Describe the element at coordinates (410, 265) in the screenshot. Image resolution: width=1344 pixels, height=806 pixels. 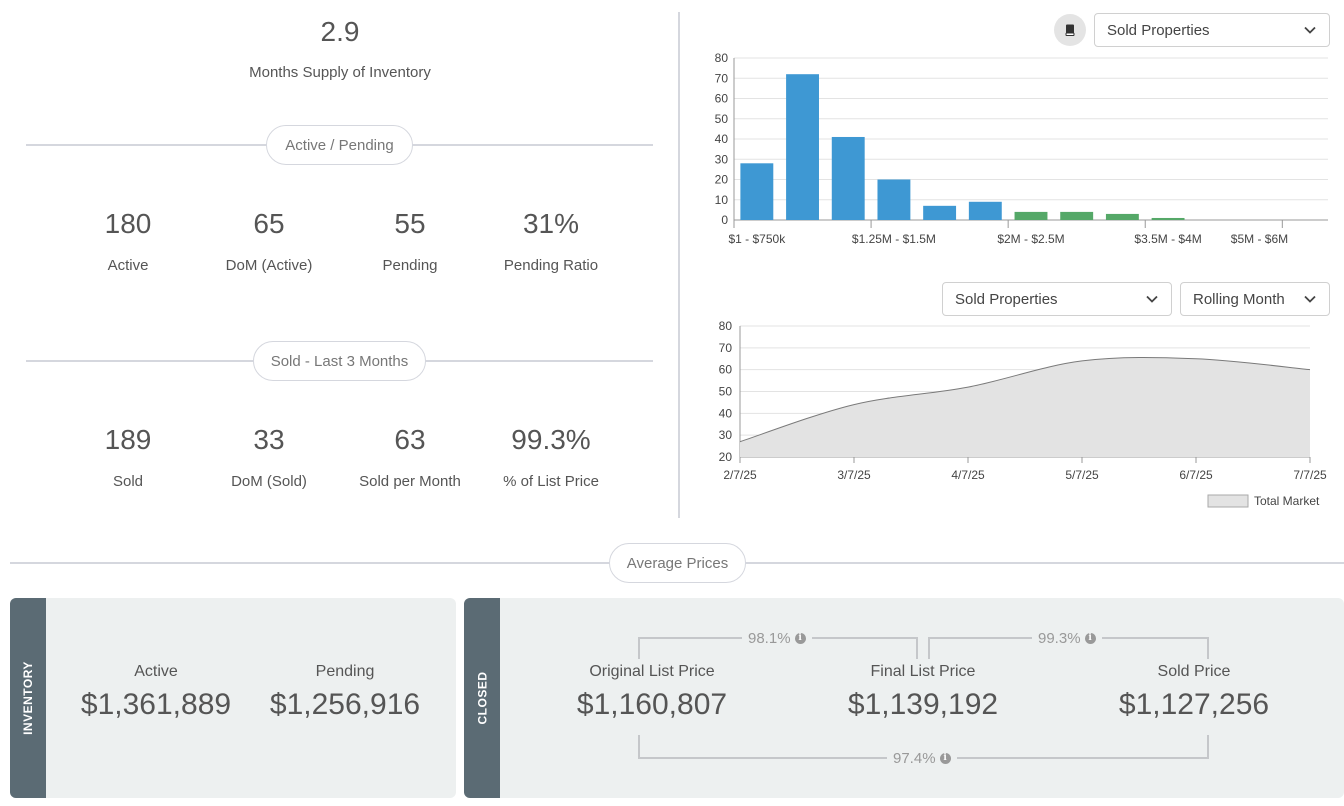
I see `pending-count-label: Pending` at that location.